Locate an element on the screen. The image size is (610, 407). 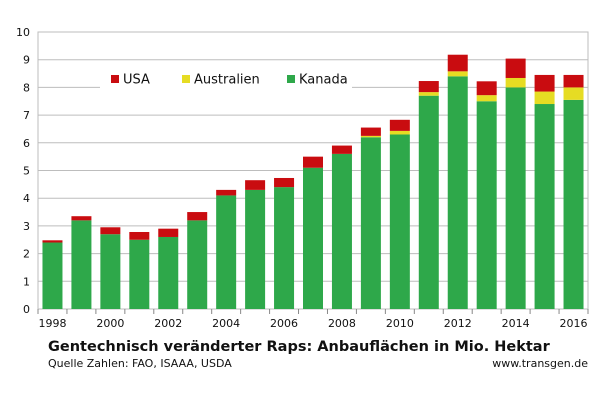
bar-kanada-2006 is located at coordinates (284, 248).